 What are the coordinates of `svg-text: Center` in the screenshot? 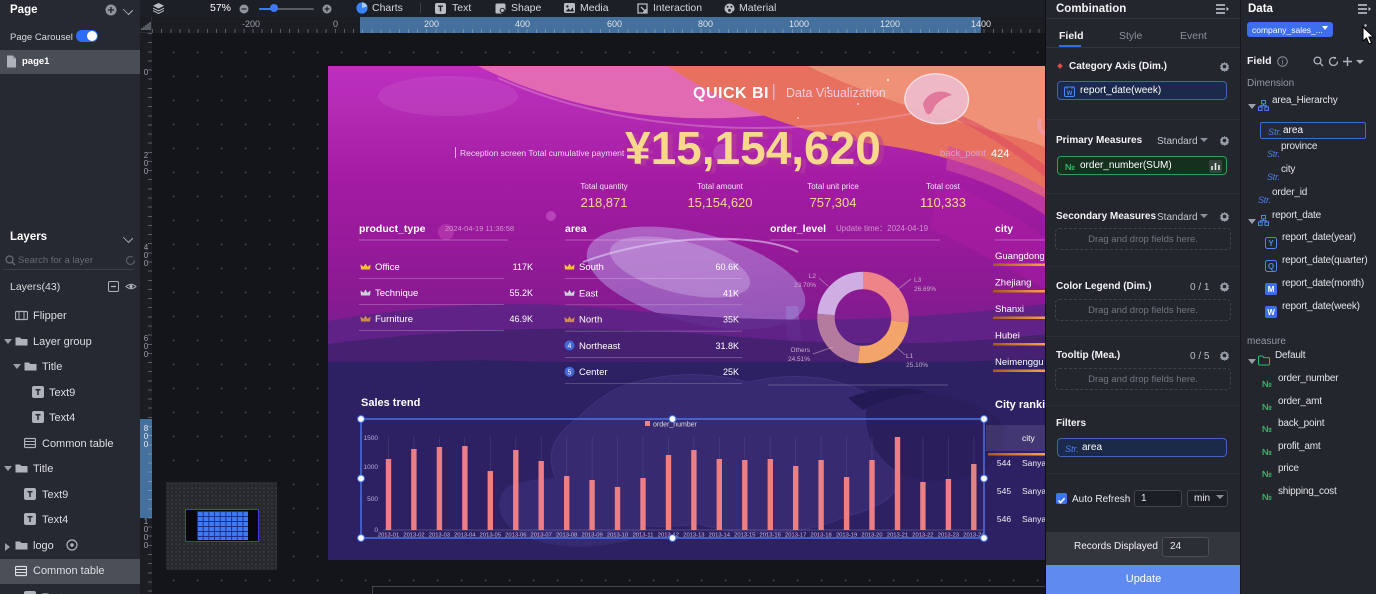 It's located at (593, 372).